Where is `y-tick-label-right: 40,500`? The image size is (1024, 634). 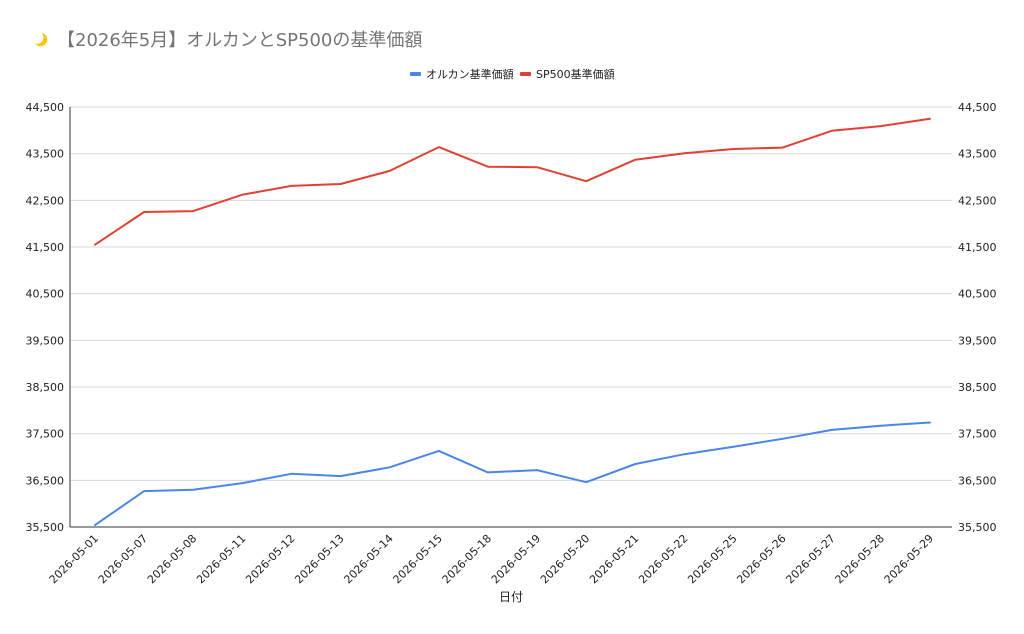
y-tick-label-right: 40,500 is located at coordinates (977, 294).